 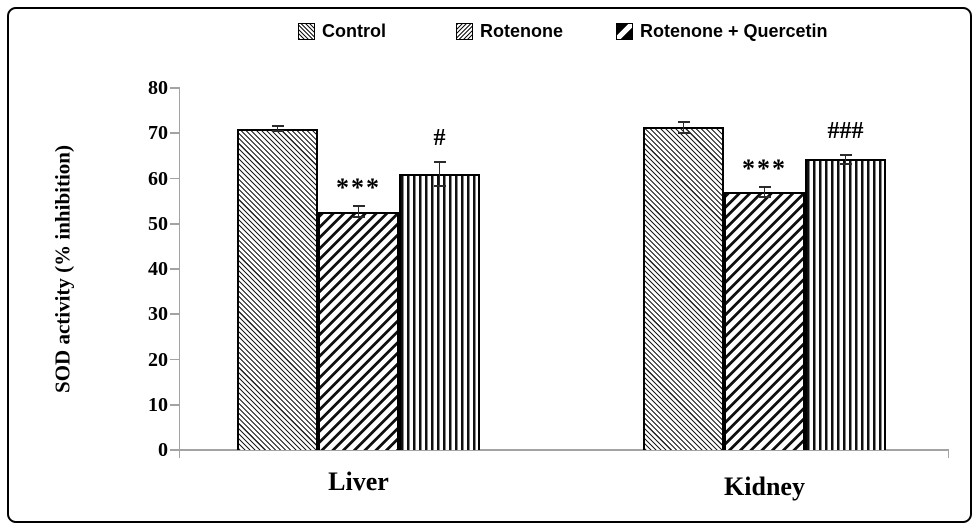 I want to click on y-tick-label: 10, so click(x=158, y=404).